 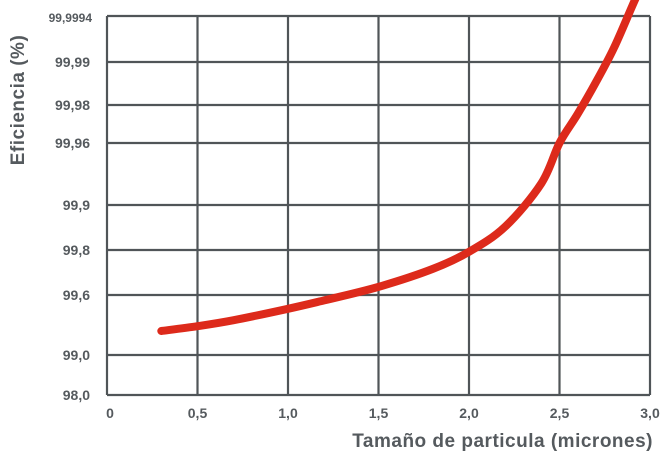 I want to click on x-tick-label: 0,5, so click(x=198, y=413).